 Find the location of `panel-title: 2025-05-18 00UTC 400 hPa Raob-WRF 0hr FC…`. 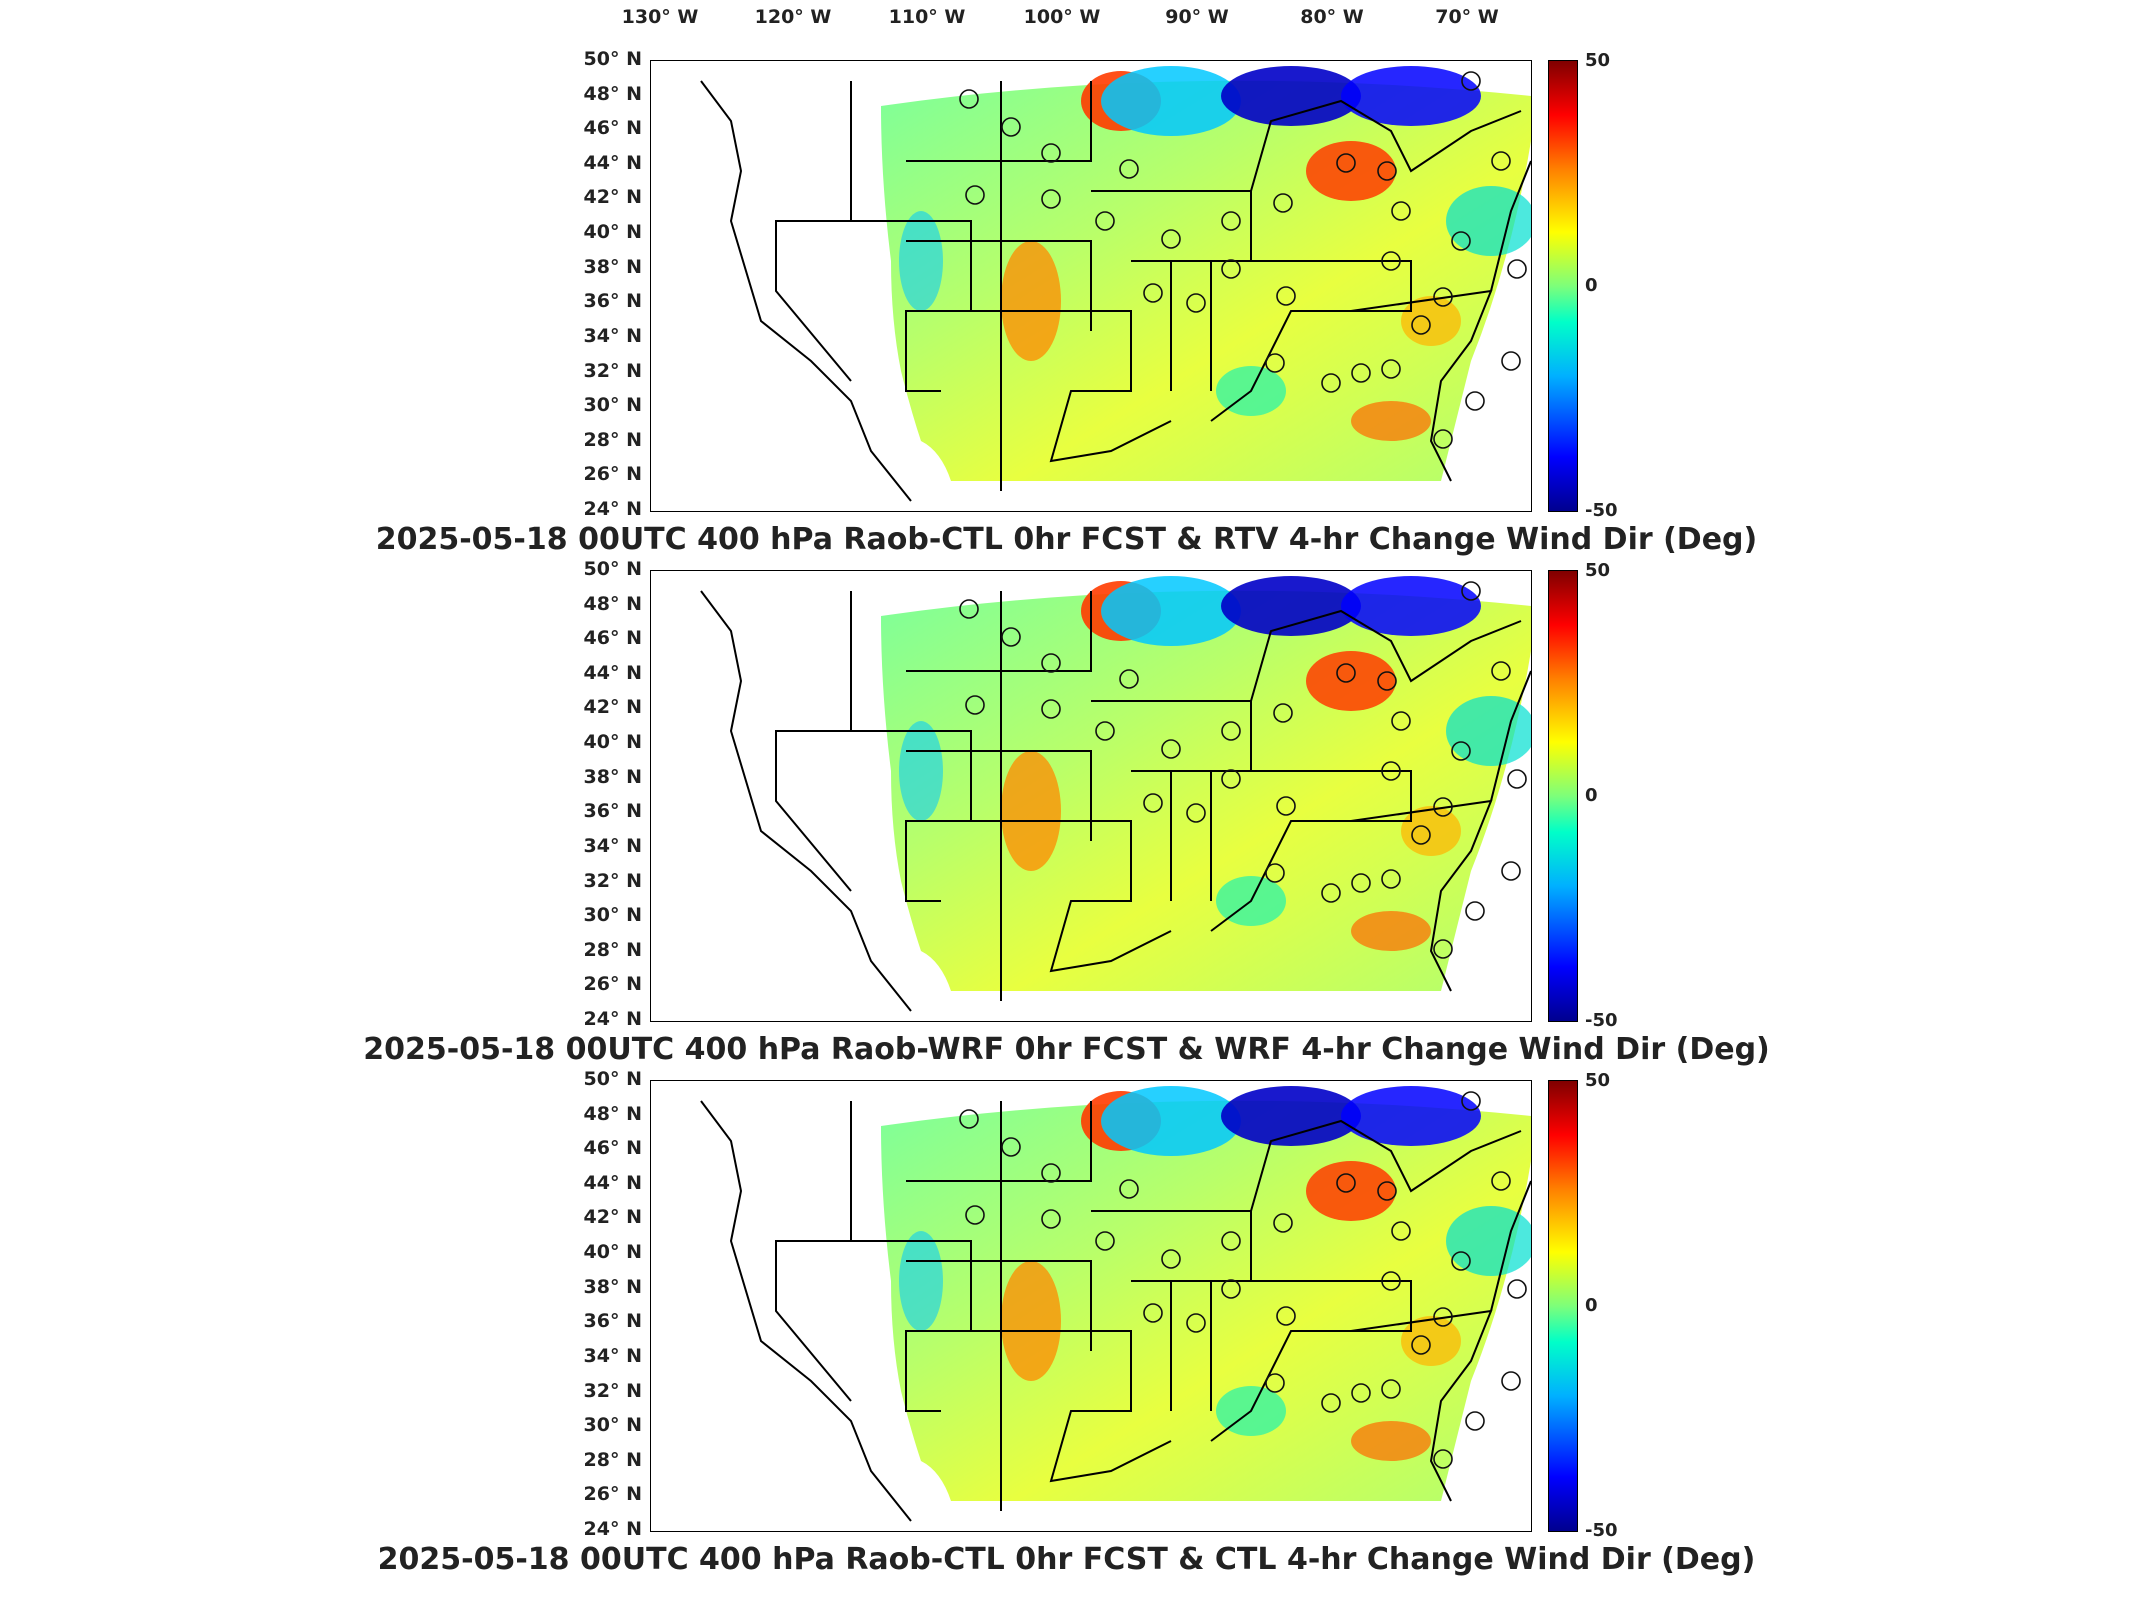

panel-title: 2025-05-18 00UTC 400 hPa Raob-WRF 0hr FC… is located at coordinates (1066, 1049).